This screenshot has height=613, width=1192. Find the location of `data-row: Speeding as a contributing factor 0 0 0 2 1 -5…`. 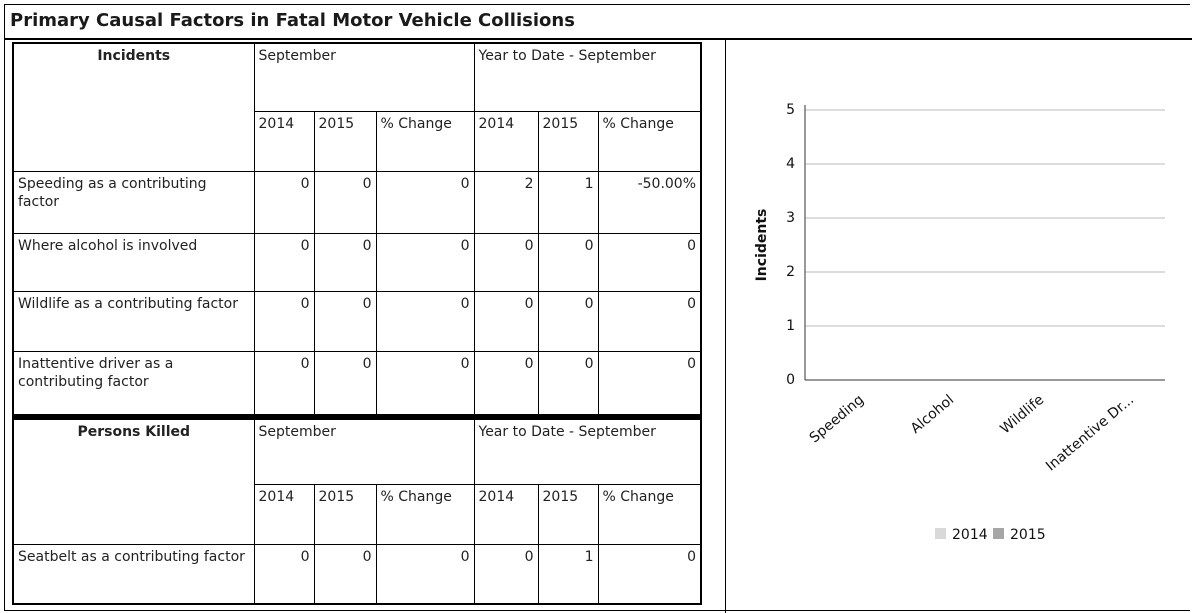

data-row: Speeding as a contributing factor 0 0 0 2 1 -5… is located at coordinates (357, 202).